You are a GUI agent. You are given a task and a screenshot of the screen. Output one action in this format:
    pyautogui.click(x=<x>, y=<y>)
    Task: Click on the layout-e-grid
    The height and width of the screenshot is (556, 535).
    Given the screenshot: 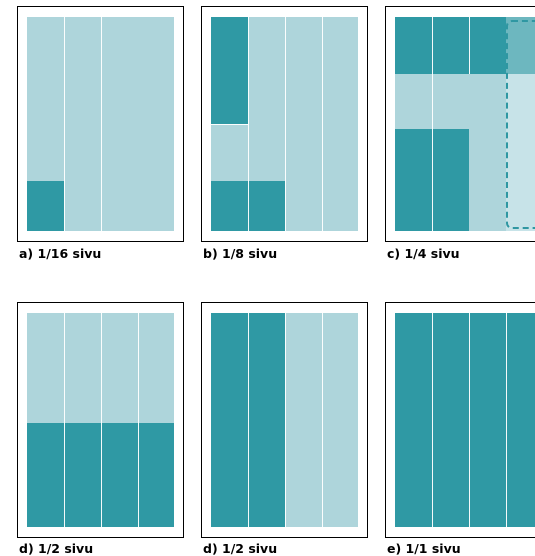 What is the action you would take?
    pyautogui.click(x=465, y=420)
    